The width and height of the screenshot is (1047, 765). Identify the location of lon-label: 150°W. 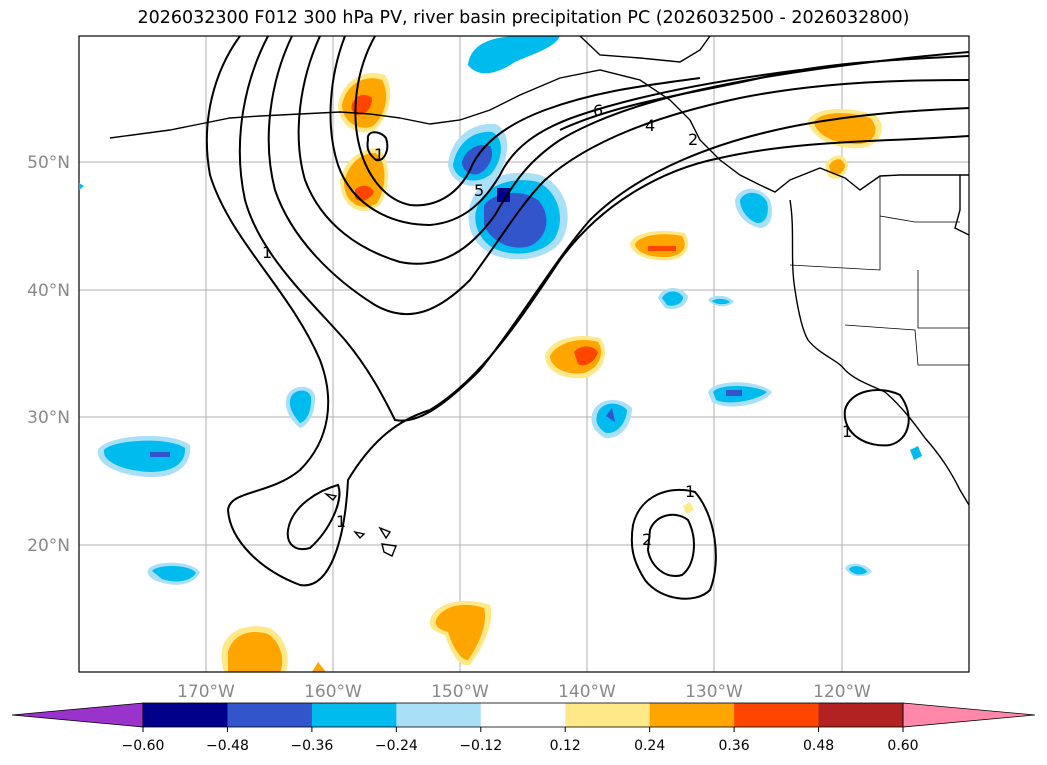
(460, 692).